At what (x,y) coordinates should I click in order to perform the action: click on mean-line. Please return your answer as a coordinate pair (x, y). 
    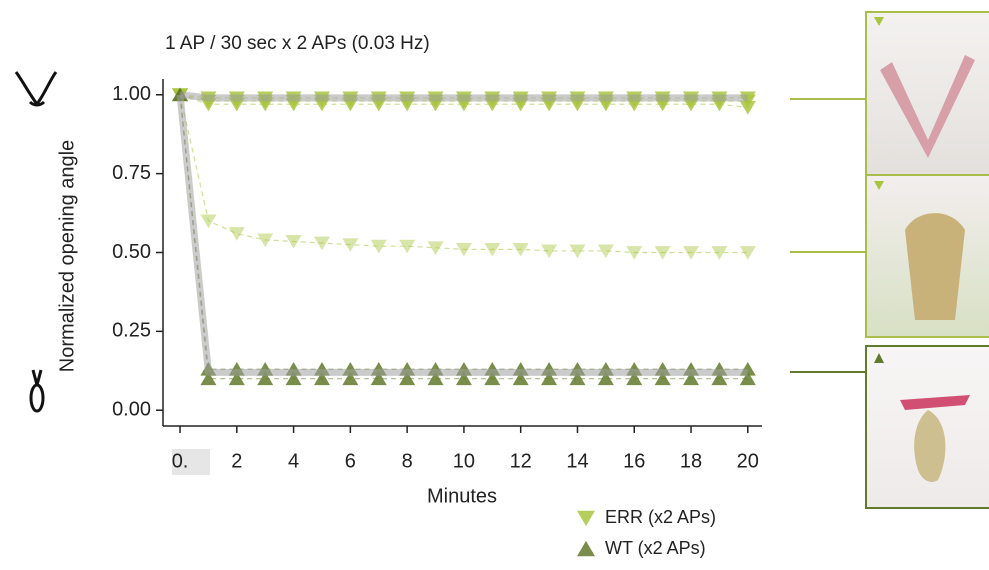
    Looking at the image, I should click on (463, 96).